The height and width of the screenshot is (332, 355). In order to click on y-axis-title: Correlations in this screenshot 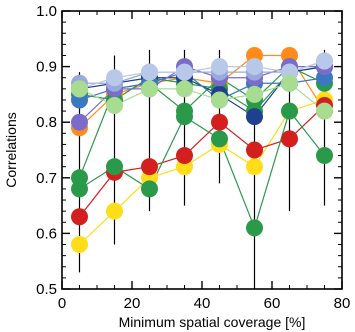, I will do `click(11, 149)`.